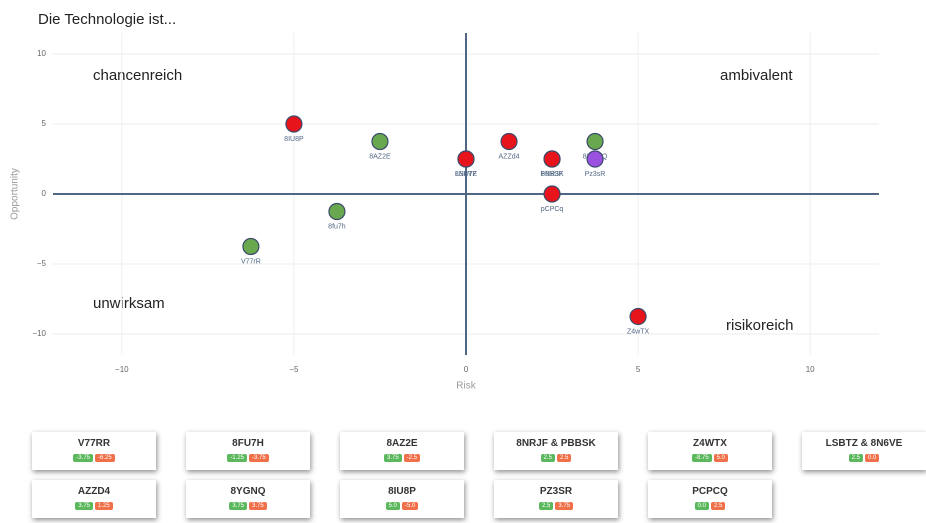 This screenshot has width=926, height=523. I want to click on card: 8AZ2E 3.75 -2.5, so click(402, 451).